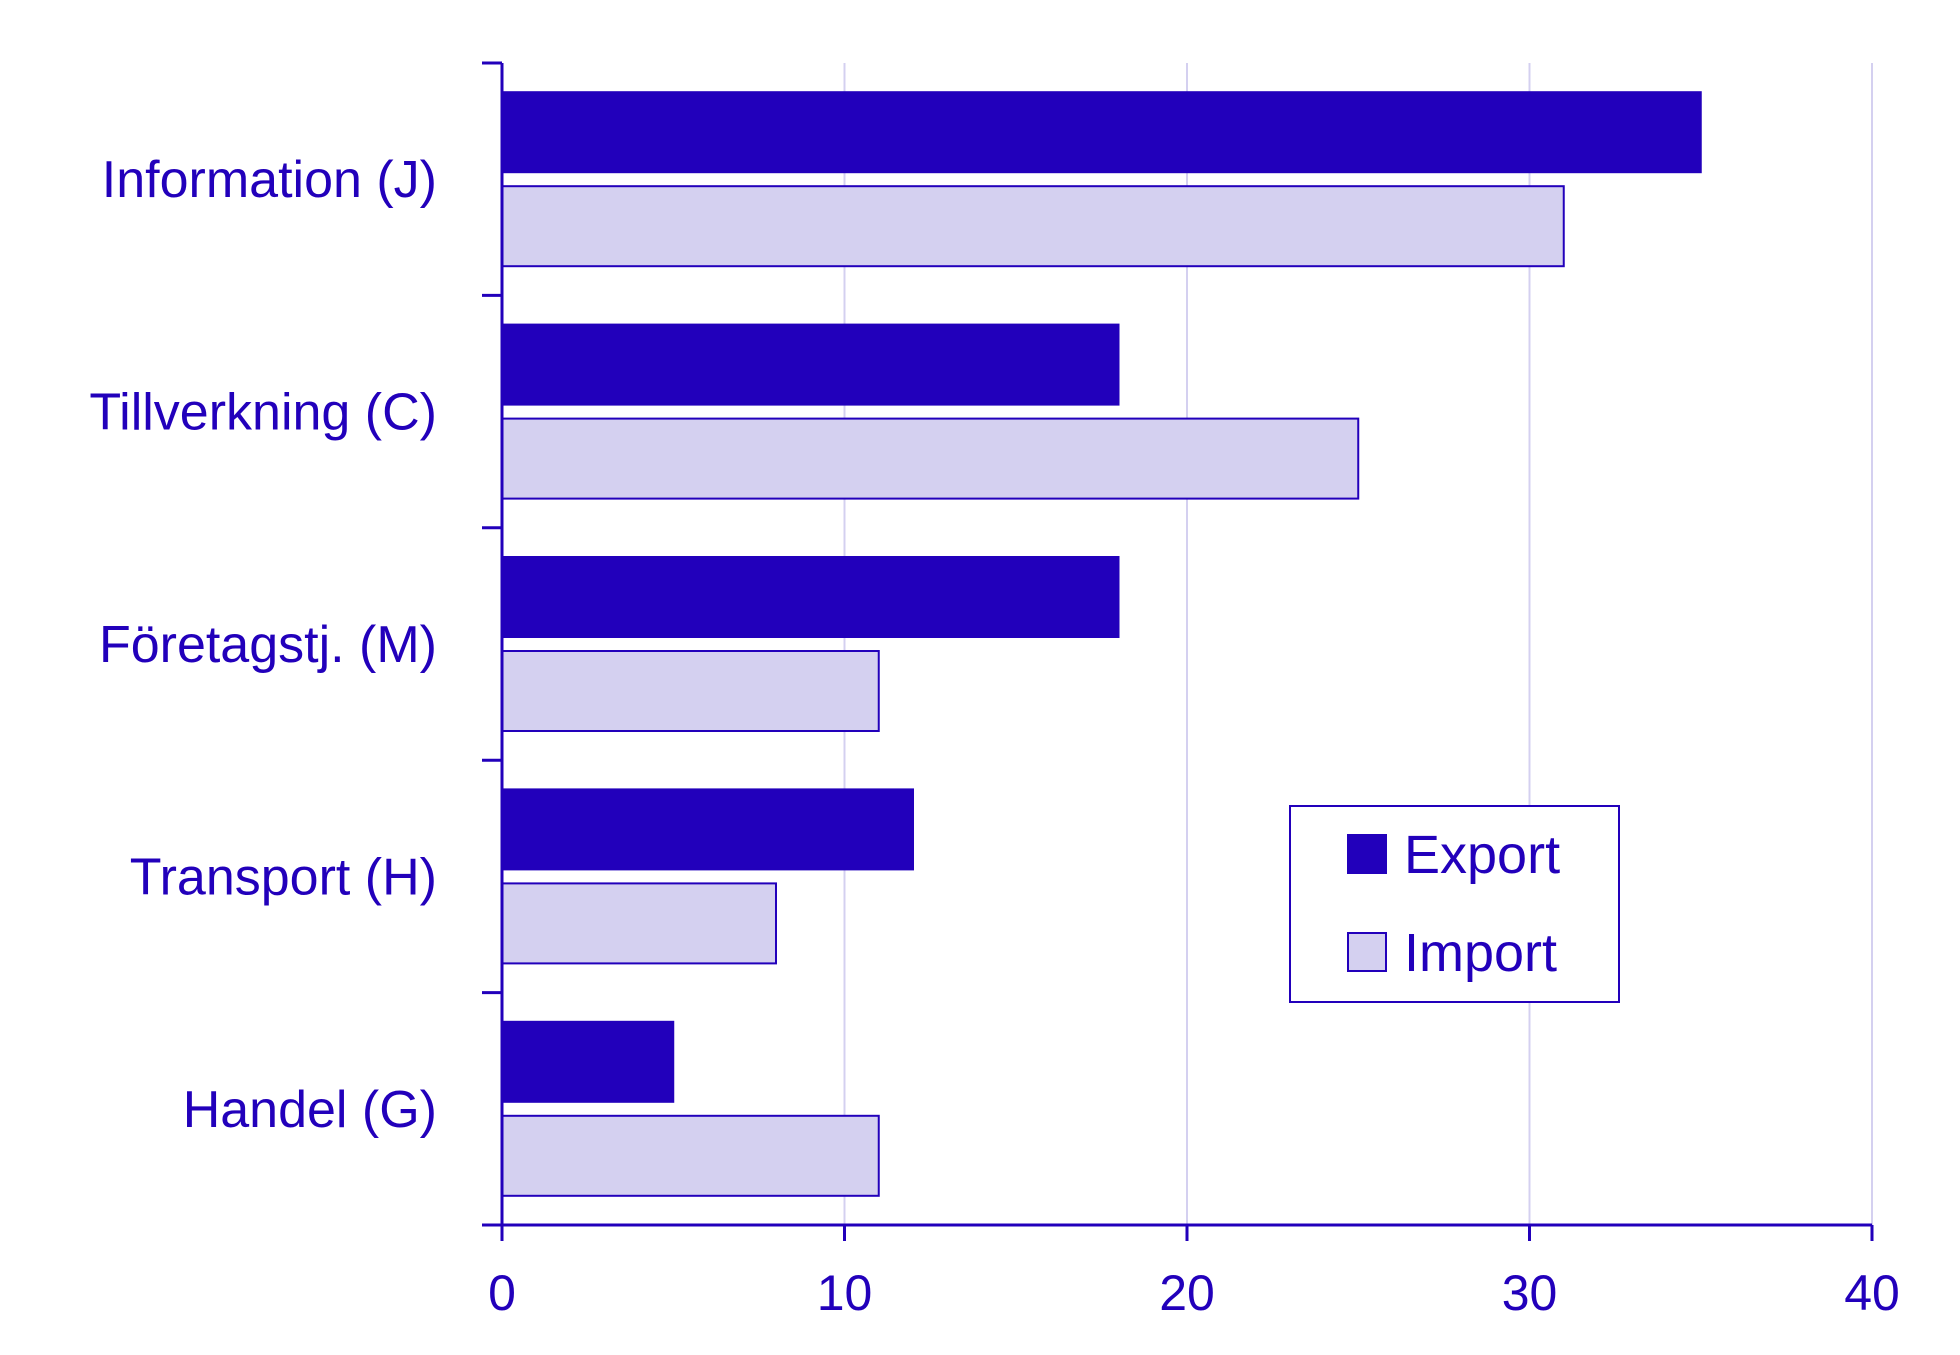  Describe the element at coordinates (263, 413) in the screenshot. I see `category-label: Tillverkning (C)` at that location.